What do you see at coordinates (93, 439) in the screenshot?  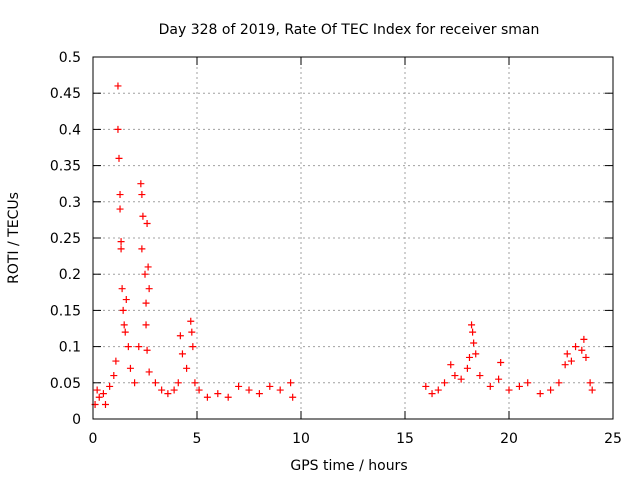 I see `x-tick-label: 0` at bounding box center [93, 439].